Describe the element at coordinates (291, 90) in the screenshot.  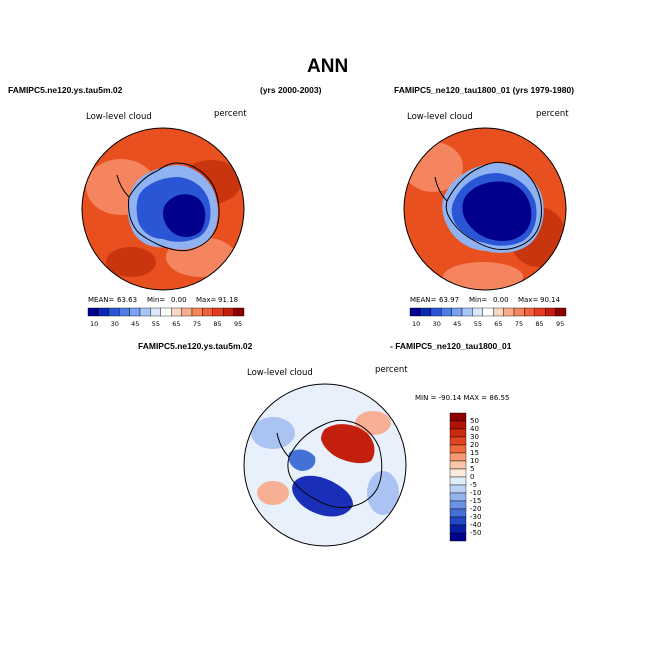
I see `left-years: (yrs 2000-2003)` at that location.